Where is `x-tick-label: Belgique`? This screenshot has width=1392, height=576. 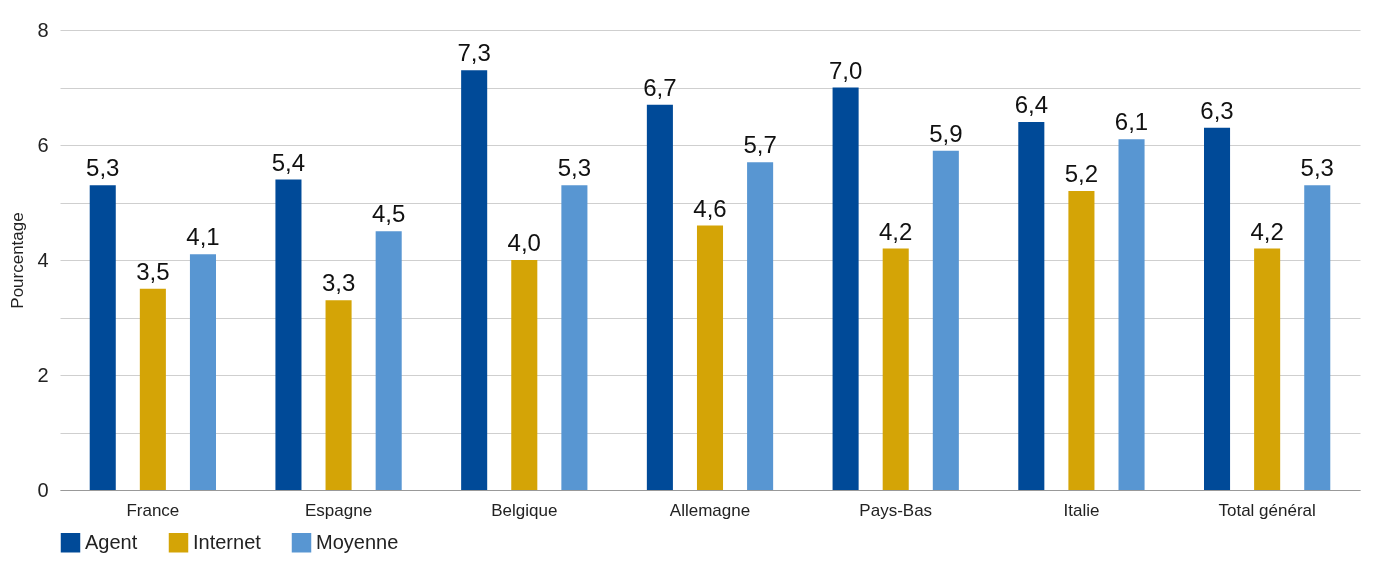
x-tick-label: Belgique is located at coordinates (524, 510).